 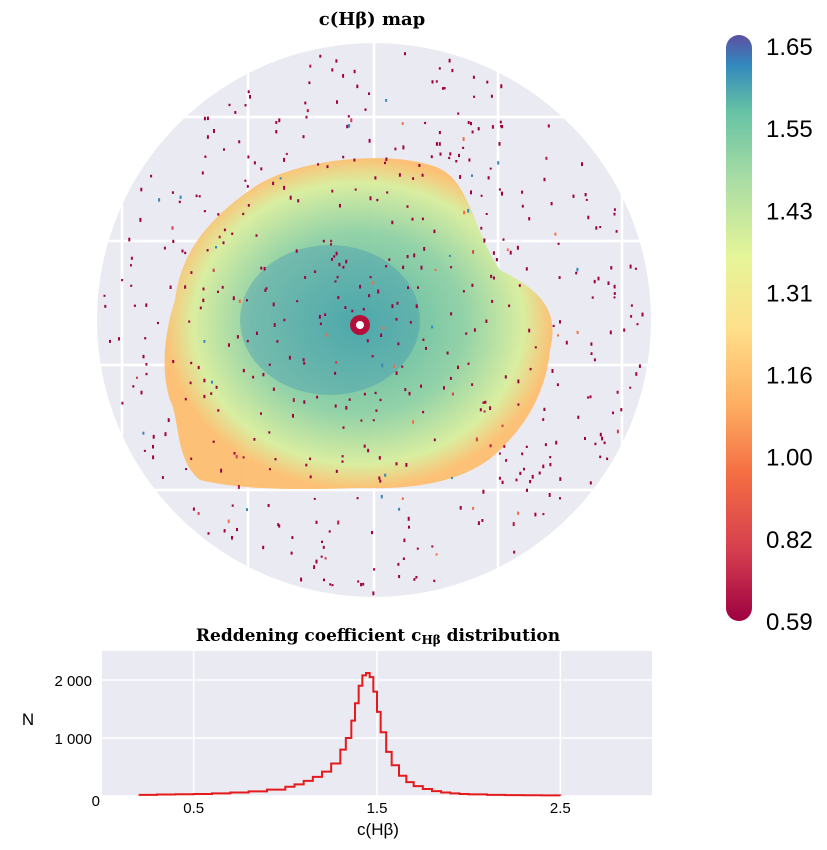 What do you see at coordinates (377, 808) in the screenshot?
I see `hist-xtick-label: 1.5` at bounding box center [377, 808].